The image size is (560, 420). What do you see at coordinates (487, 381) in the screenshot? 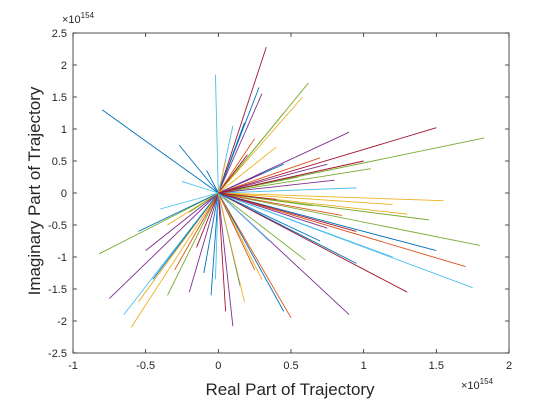
I see `x-exponent-power: 154` at bounding box center [487, 381].